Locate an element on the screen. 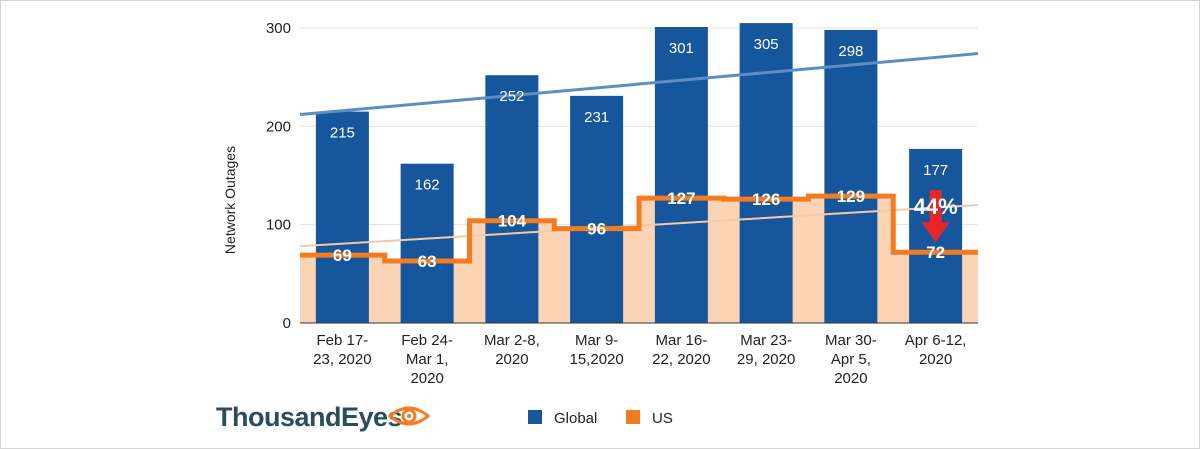  x-category-label: Mar 23-29, 2020 is located at coordinates (766, 350).